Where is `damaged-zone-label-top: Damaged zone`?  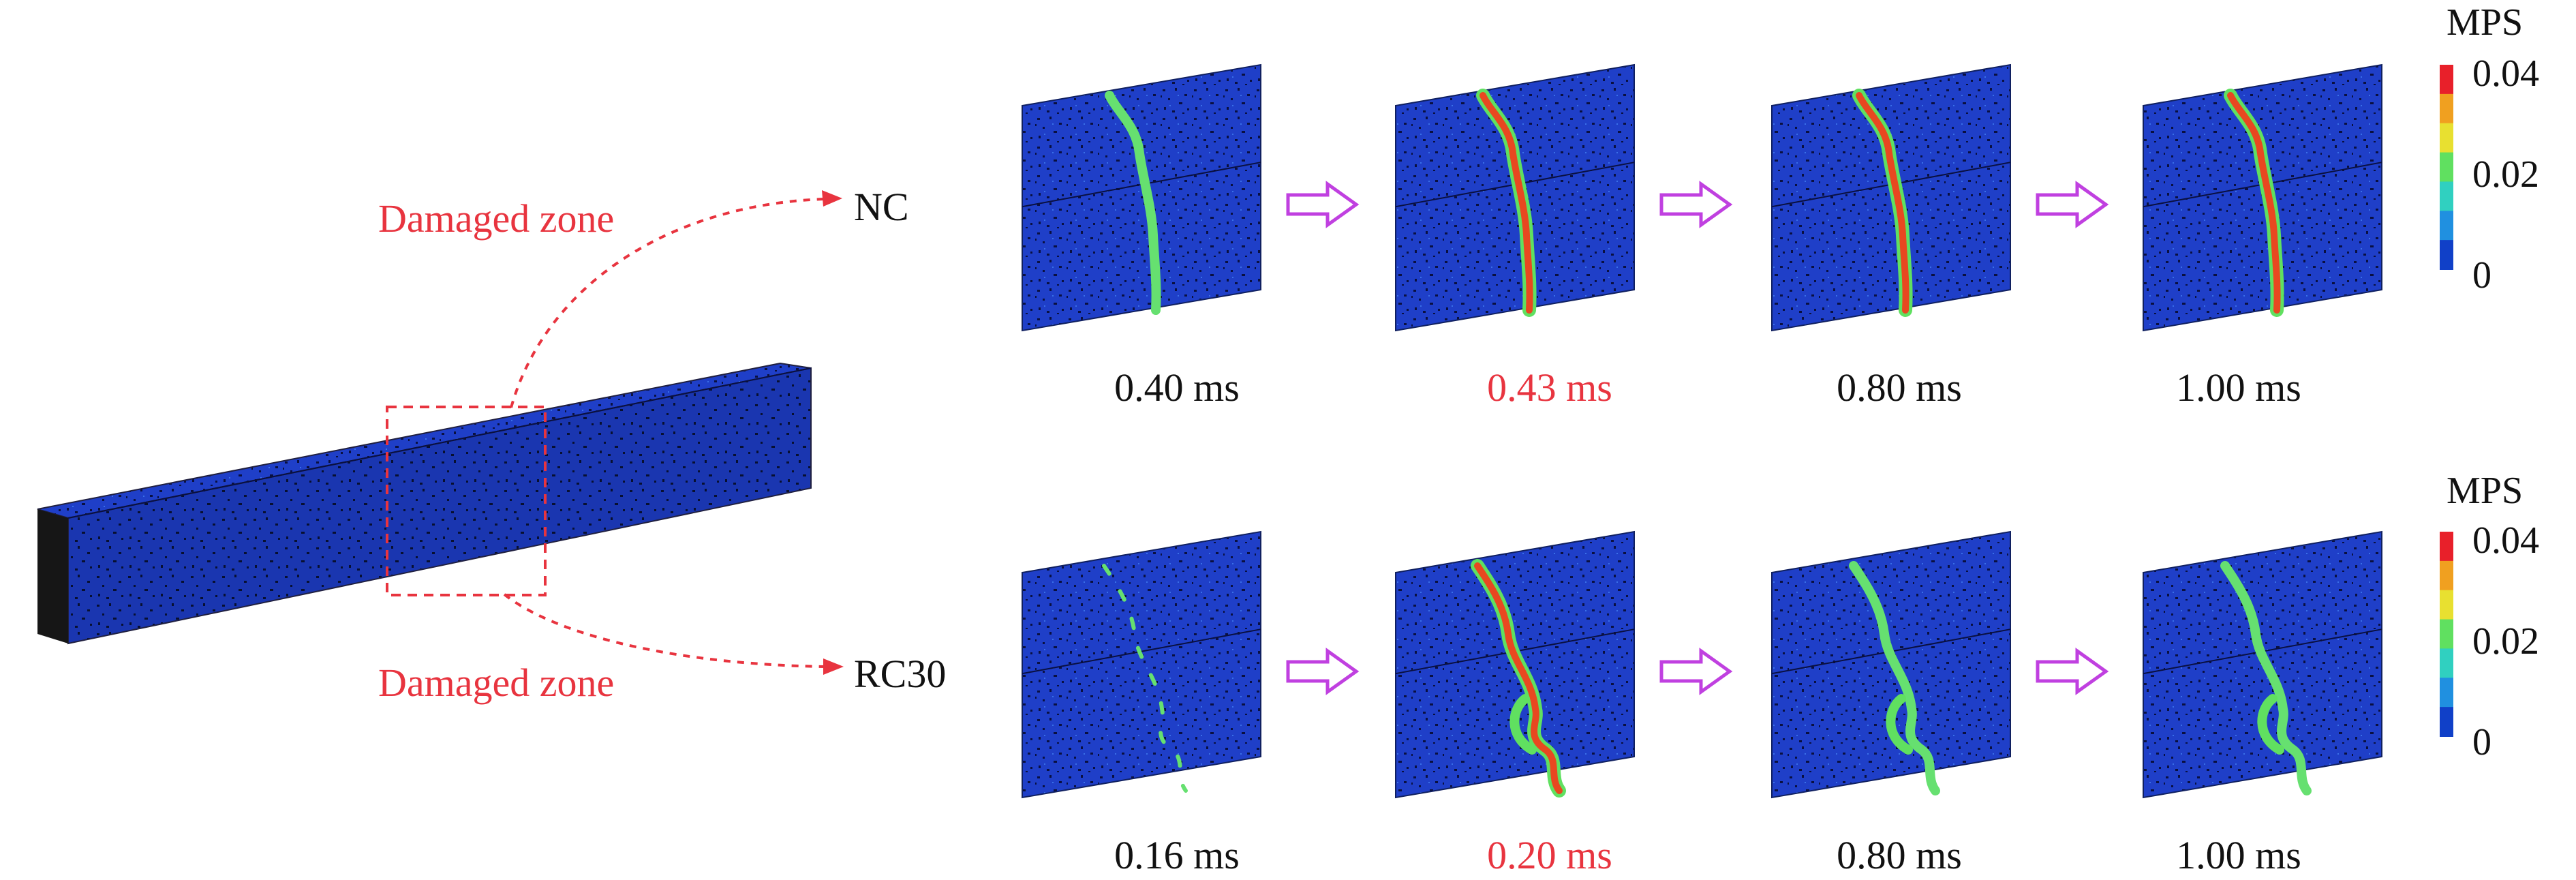 damaged-zone-label-top: Damaged zone is located at coordinates (497, 218).